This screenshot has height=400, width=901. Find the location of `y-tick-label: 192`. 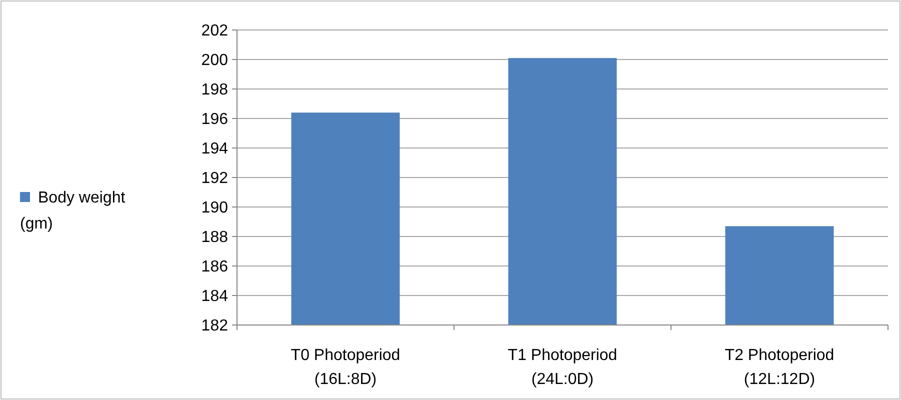

y-tick-label: 192 is located at coordinates (214, 179).